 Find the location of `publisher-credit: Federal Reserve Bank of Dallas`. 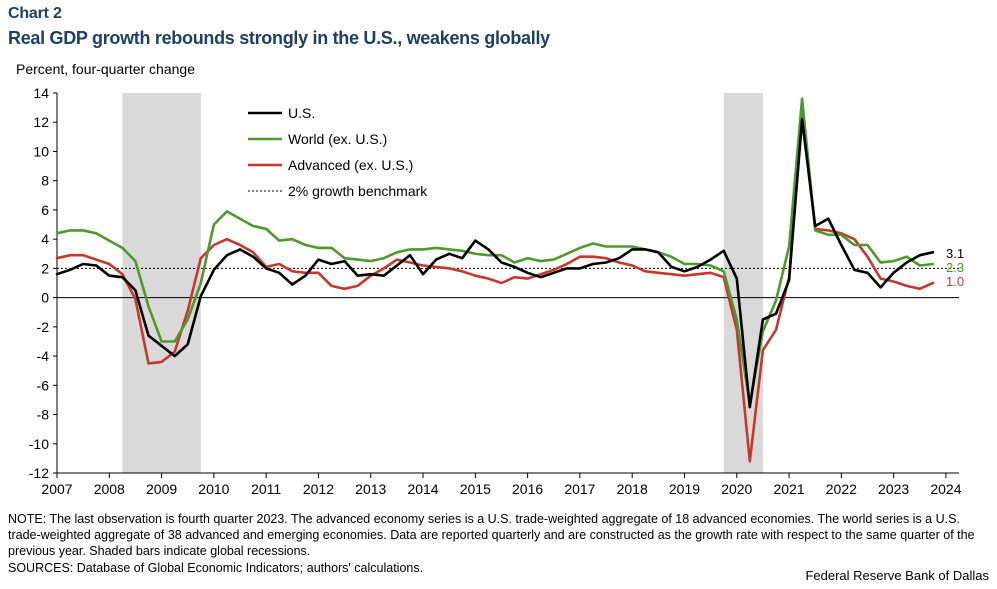

publisher-credit: Federal Reserve Bank of Dallas is located at coordinates (897, 575).